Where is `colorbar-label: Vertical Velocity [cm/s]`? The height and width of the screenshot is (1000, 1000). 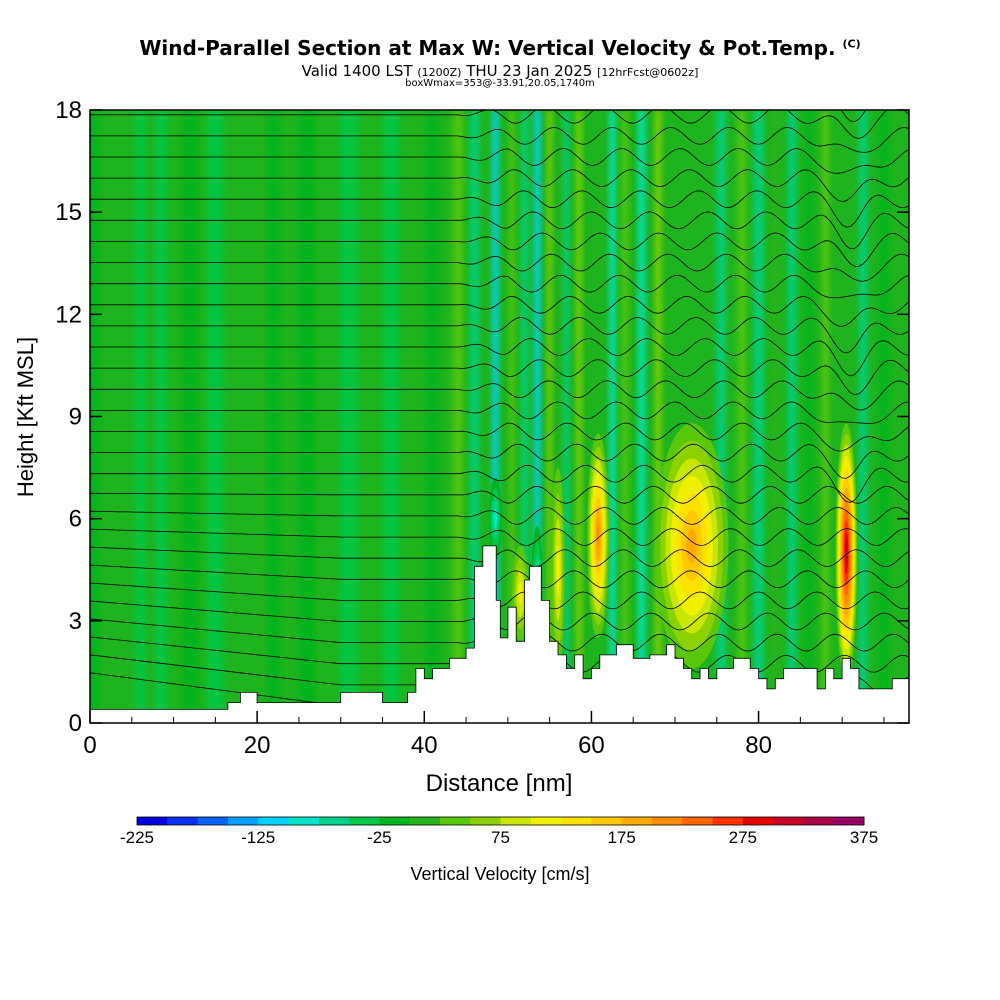 colorbar-label: Vertical Velocity [cm/s] is located at coordinates (499, 874).